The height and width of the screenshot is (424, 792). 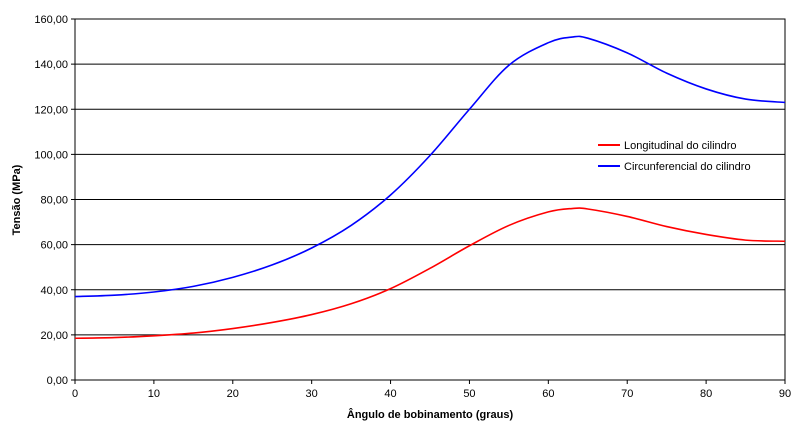 What do you see at coordinates (548, 394) in the screenshot?
I see `x-tick-label: 60` at bounding box center [548, 394].